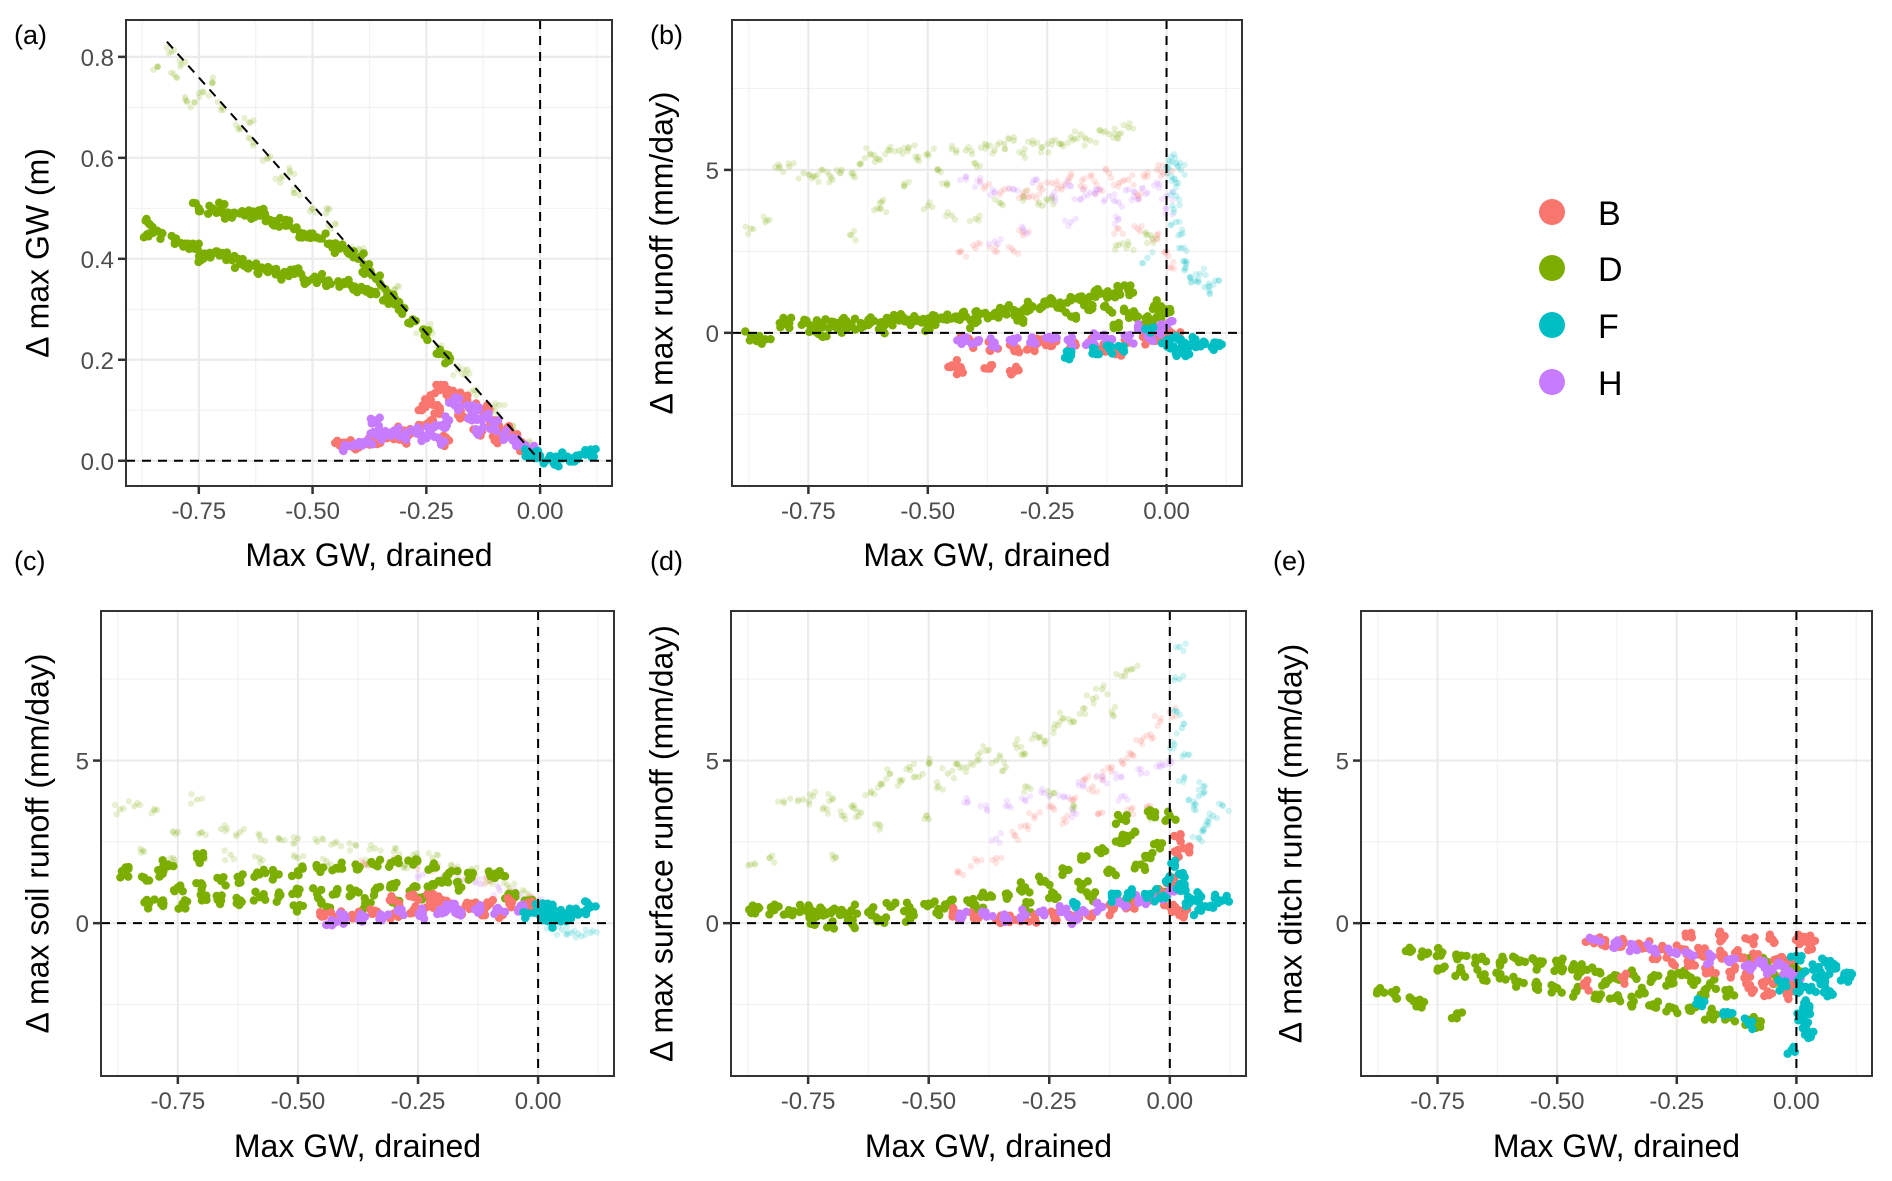 This screenshot has height=1181, width=1892. What do you see at coordinates (1580, 214) in the screenshot?
I see `legend-item-b: B` at bounding box center [1580, 214].